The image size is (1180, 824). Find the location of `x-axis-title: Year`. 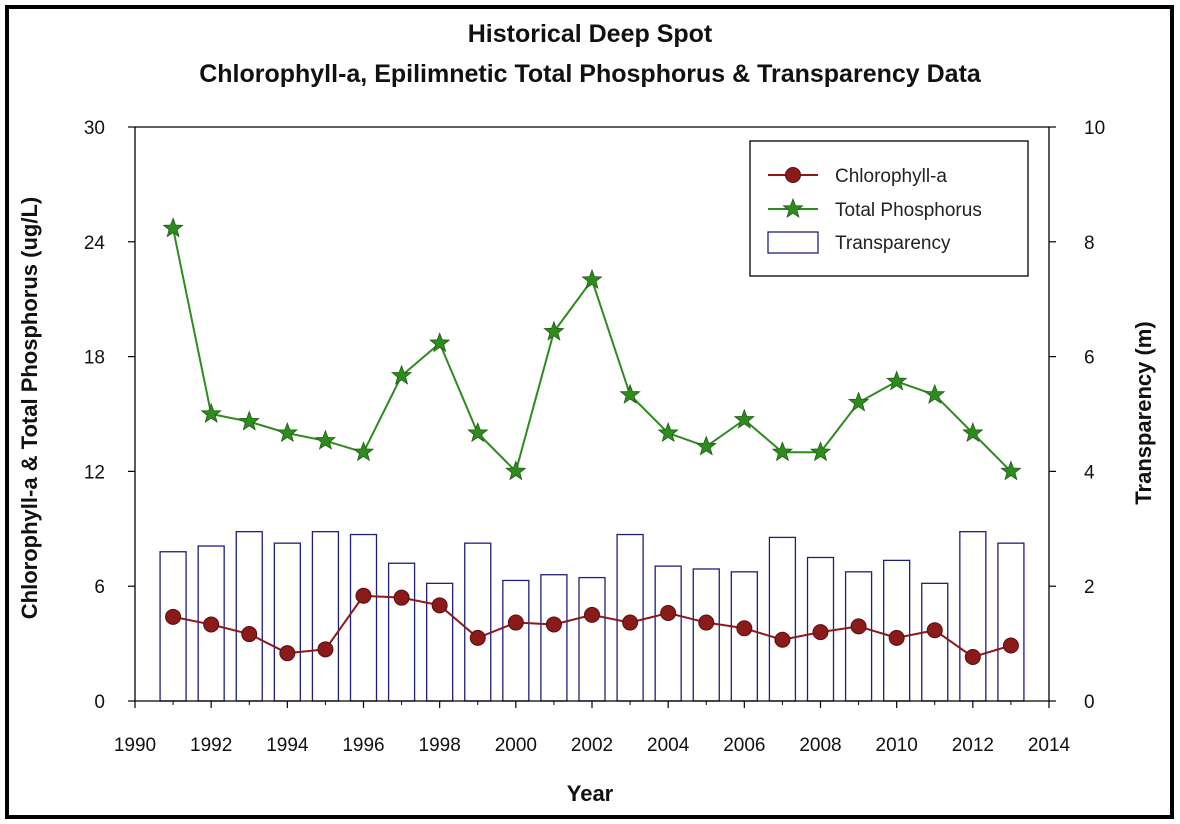

x-axis-title: Year is located at coordinates (590, 793).